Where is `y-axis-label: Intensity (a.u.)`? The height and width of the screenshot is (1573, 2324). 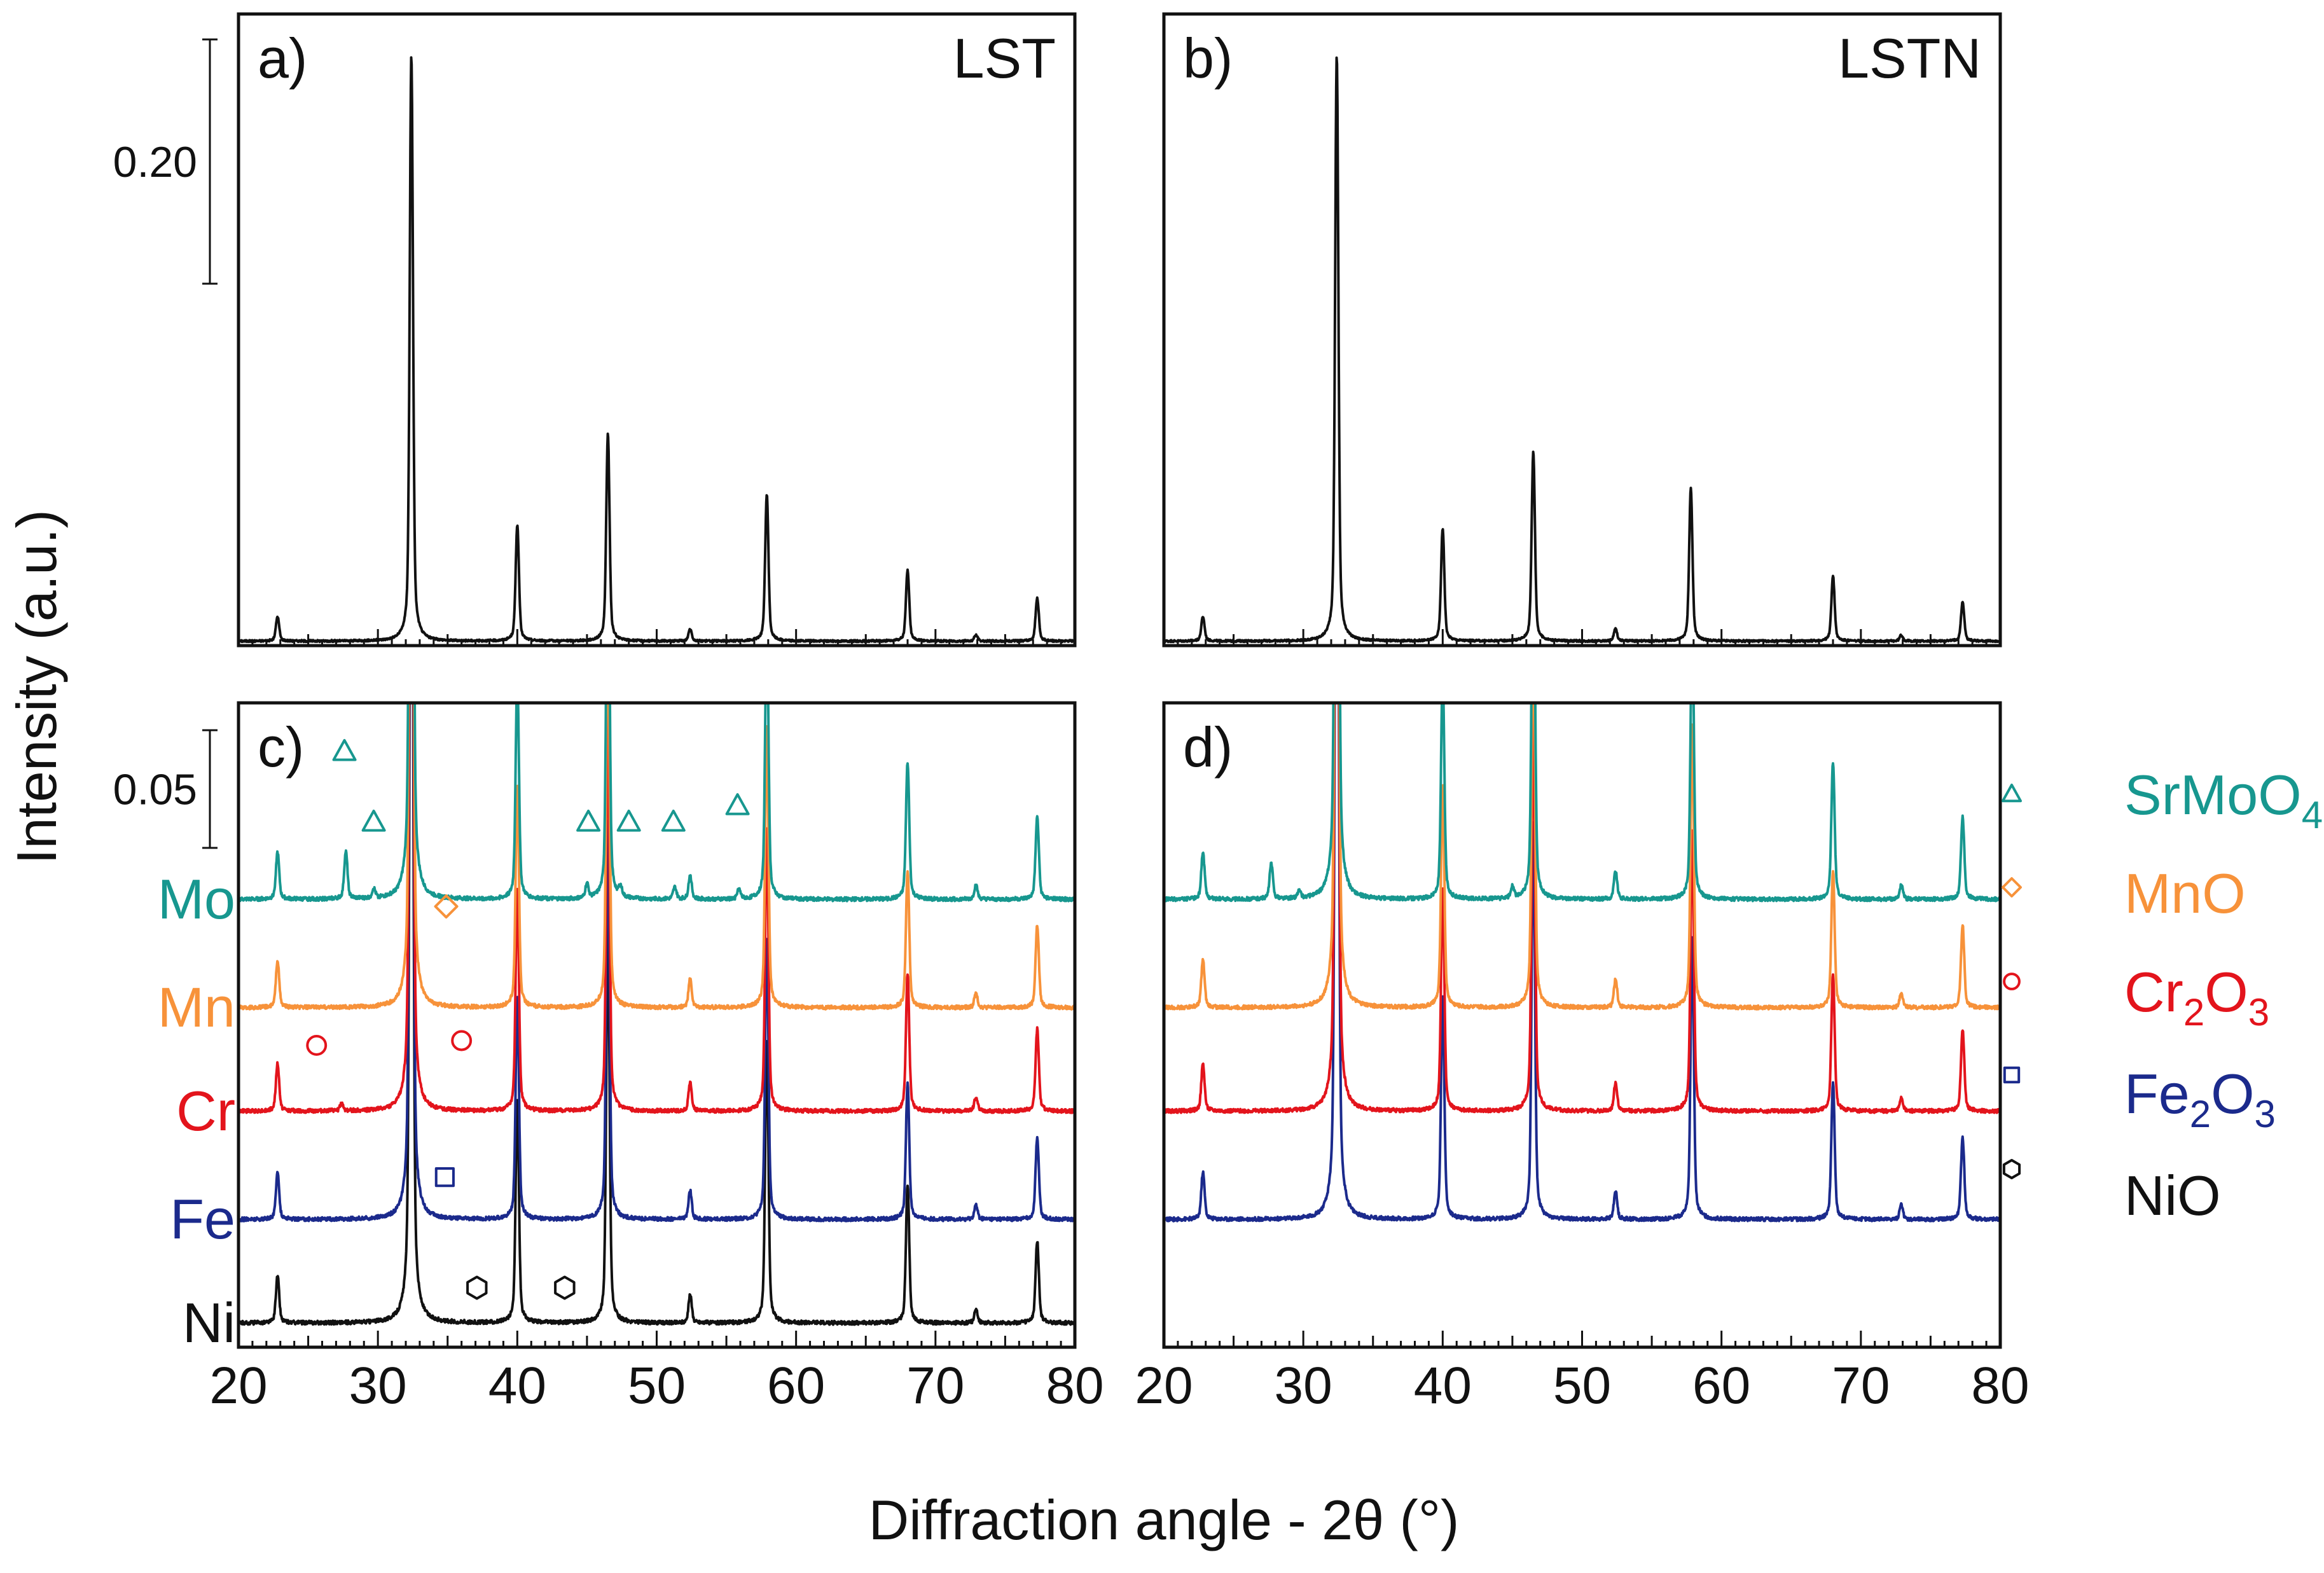
y-axis-label: Intensity (a.u.) is located at coordinates (36, 686).